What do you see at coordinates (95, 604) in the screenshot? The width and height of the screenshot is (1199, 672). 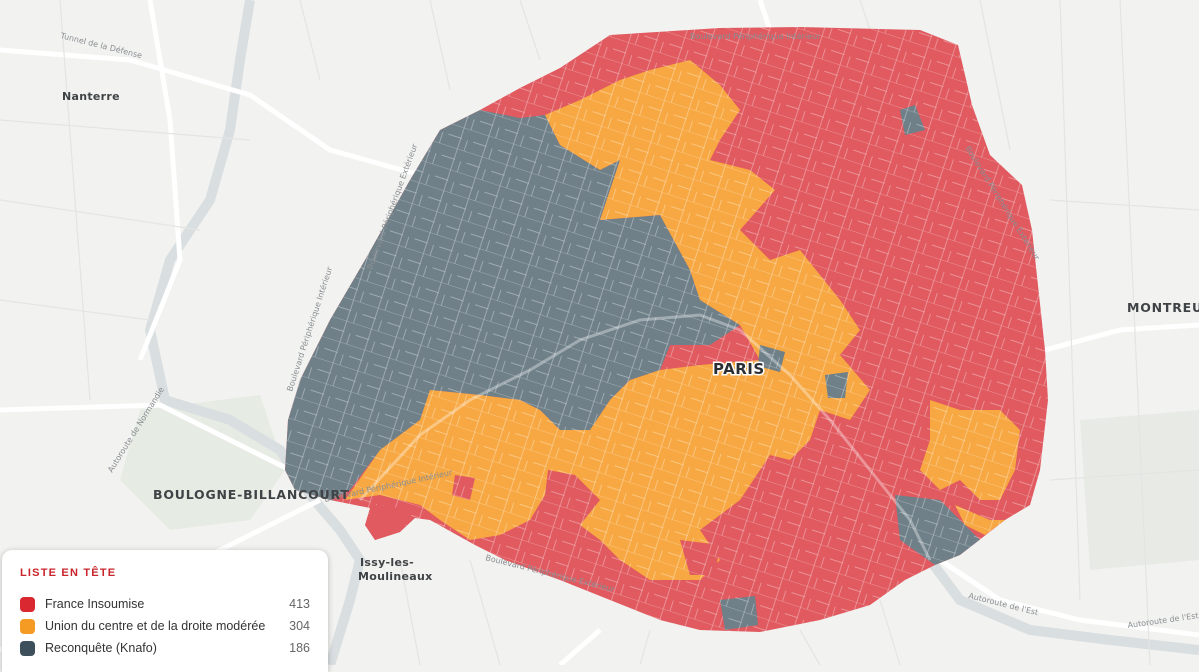 I see `legend-label: France Insoumise` at bounding box center [95, 604].